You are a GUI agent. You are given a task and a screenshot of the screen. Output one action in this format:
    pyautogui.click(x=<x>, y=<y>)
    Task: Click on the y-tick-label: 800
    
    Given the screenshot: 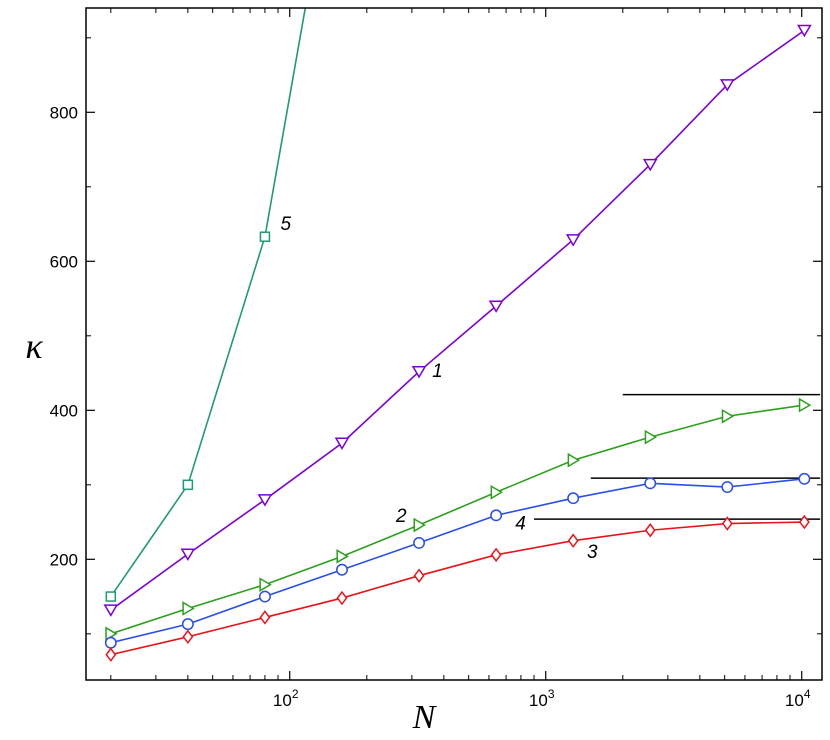 What is the action you would take?
    pyautogui.click(x=64, y=112)
    